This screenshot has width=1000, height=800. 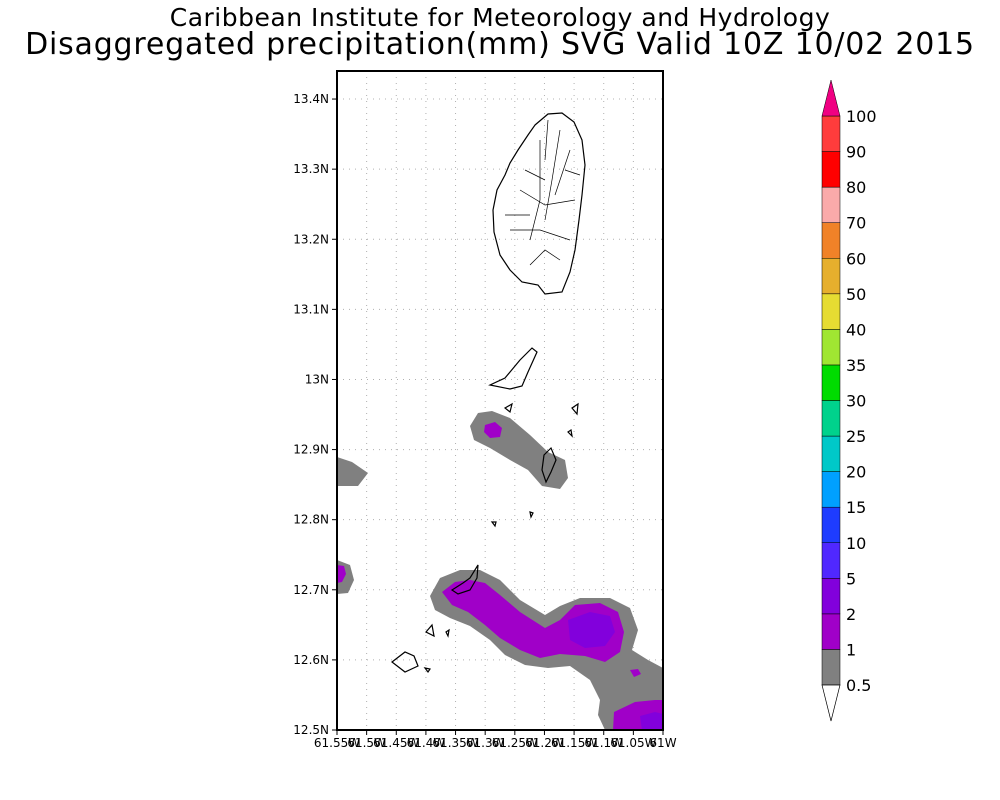 What do you see at coordinates (311, 730) in the screenshot?
I see `lat-tick-label: 12.5N` at bounding box center [311, 730].